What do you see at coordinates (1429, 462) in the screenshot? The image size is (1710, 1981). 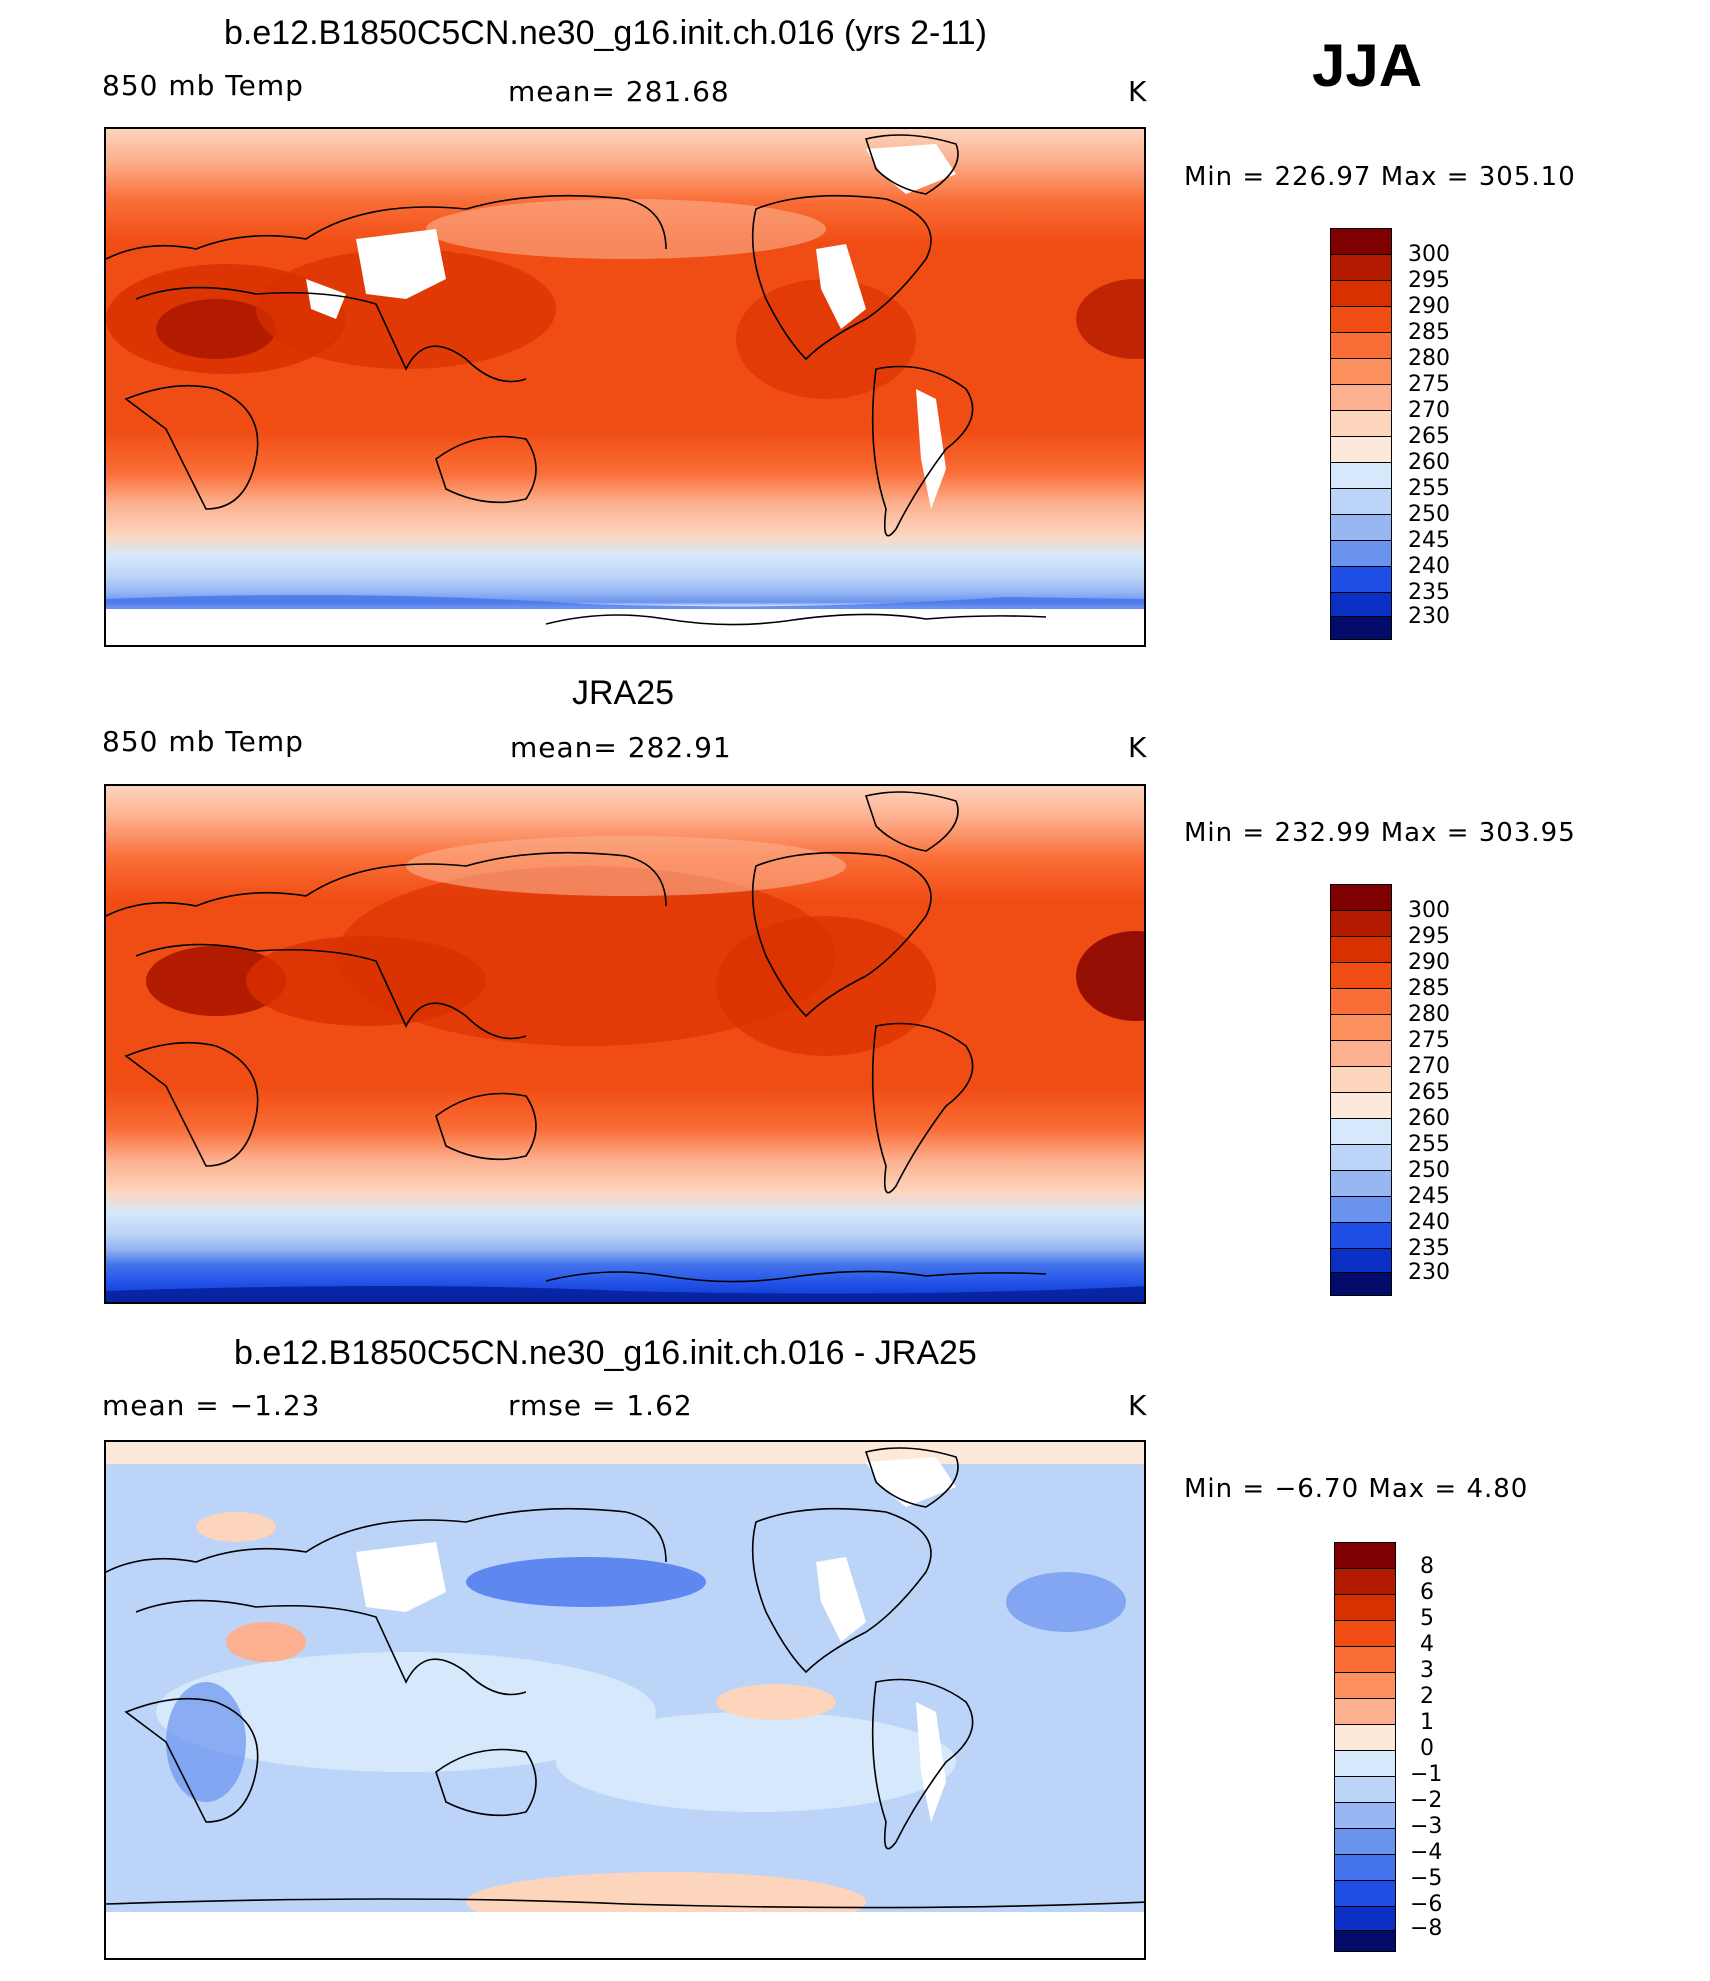 I see `cbar1-label-8: 260` at bounding box center [1429, 462].